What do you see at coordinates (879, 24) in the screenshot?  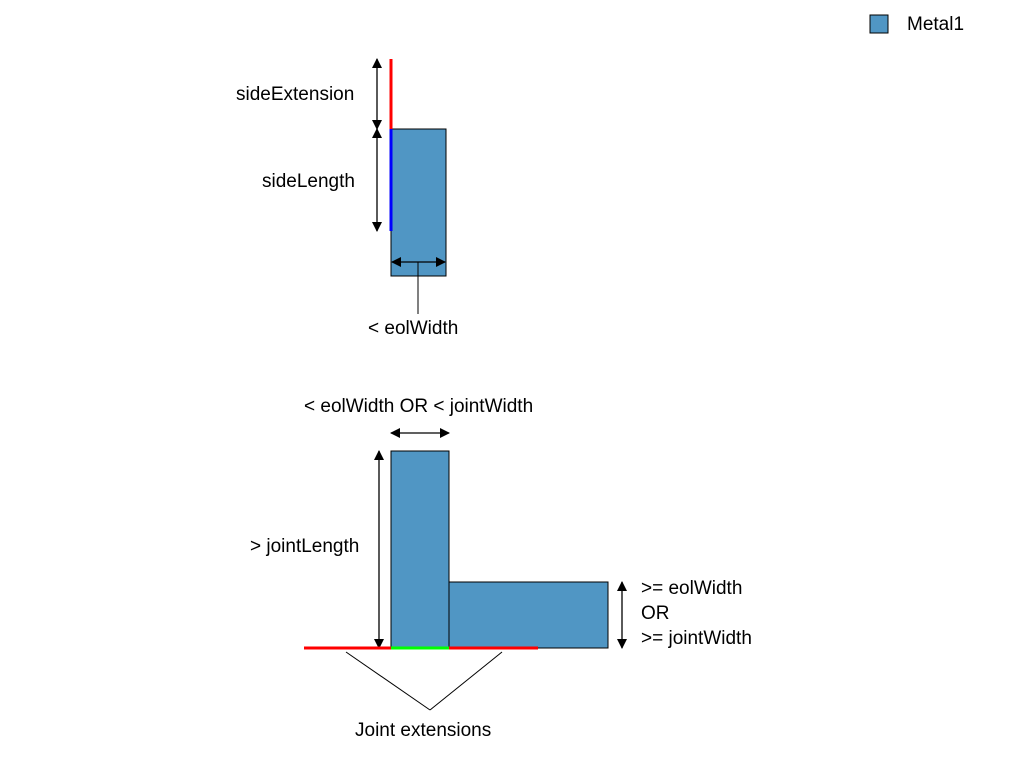 I see `legend-swatch` at bounding box center [879, 24].